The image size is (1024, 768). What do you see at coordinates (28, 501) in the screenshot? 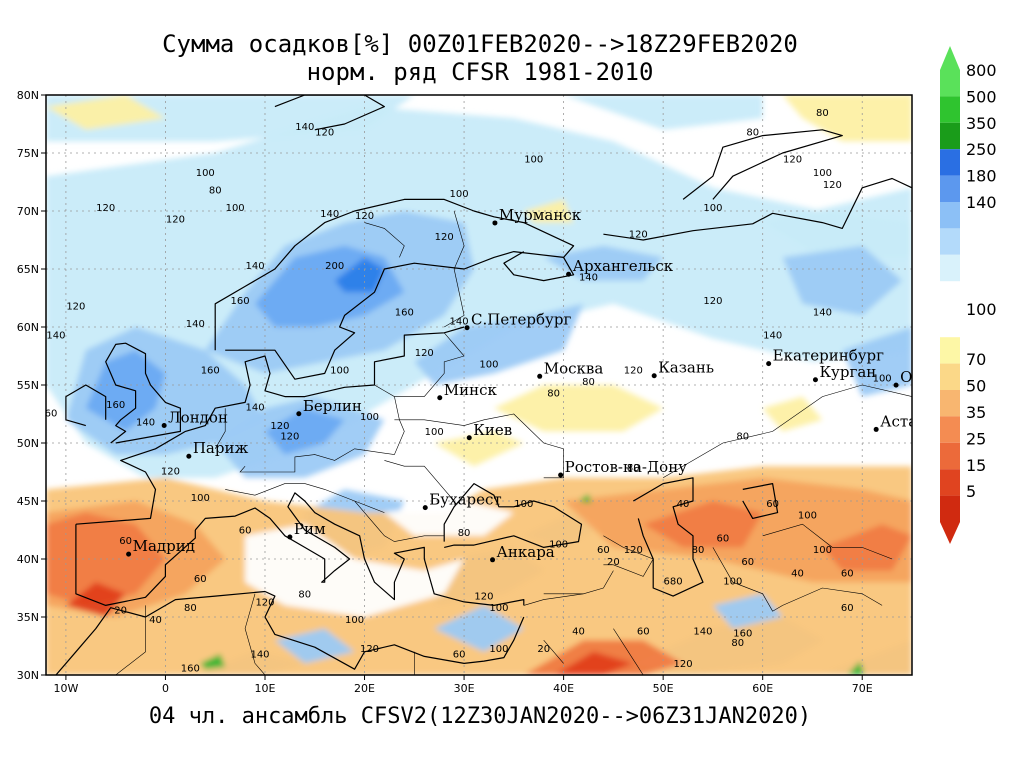
I see `lat-tick-label: 45N` at bounding box center [28, 501].